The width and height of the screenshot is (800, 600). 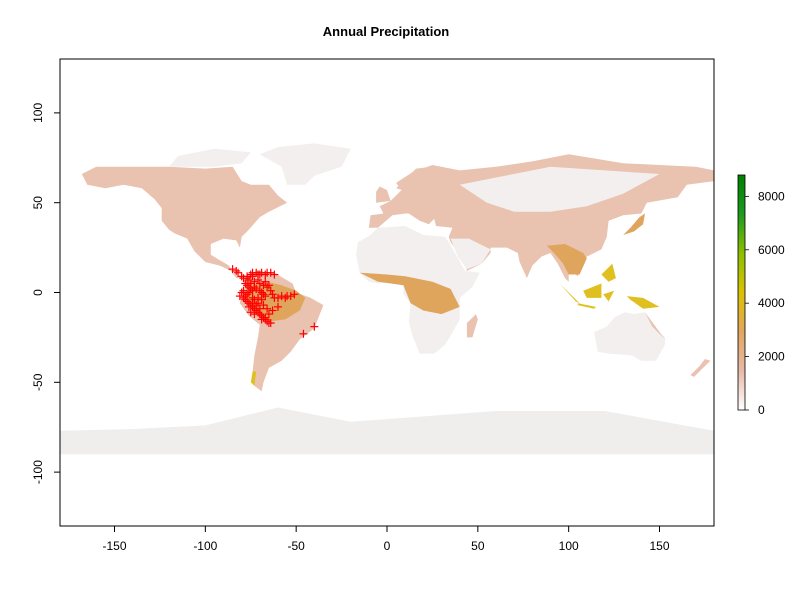 What do you see at coordinates (478, 546) in the screenshot?
I see `x-tick-label: 50` at bounding box center [478, 546].